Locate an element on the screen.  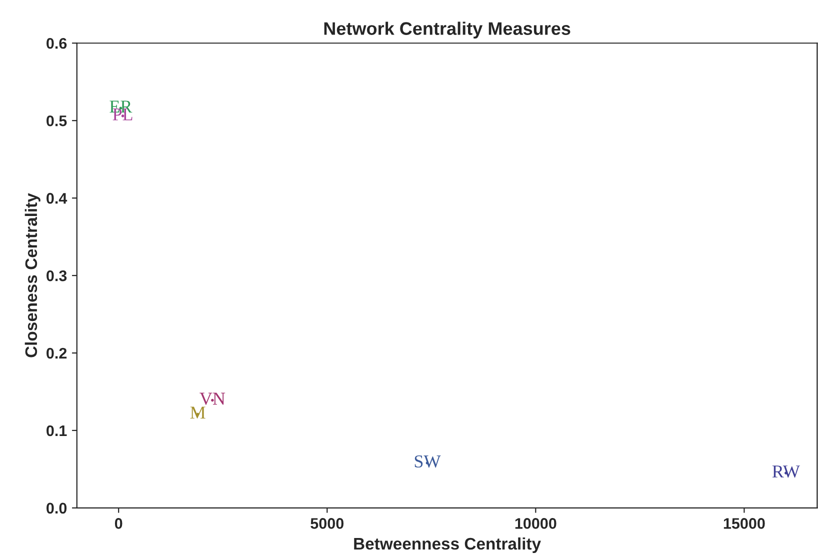
y-axis-title: Closeness Centrality is located at coordinates (32, 275).